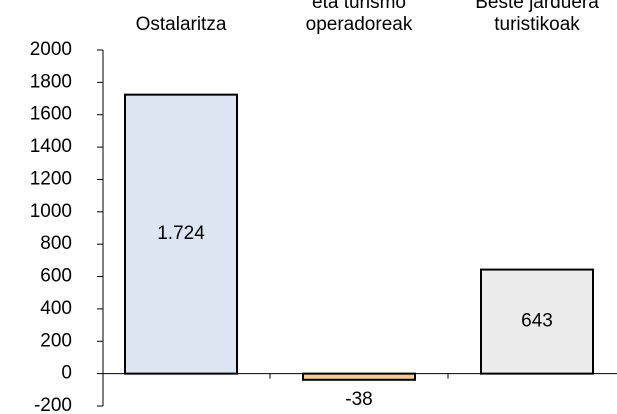 Image resolution: width=617 pixels, height=414 pixels. Describe the element at coordinates (51, 114) in the screenshot. I see `y-tick-label: 1600` at that location.